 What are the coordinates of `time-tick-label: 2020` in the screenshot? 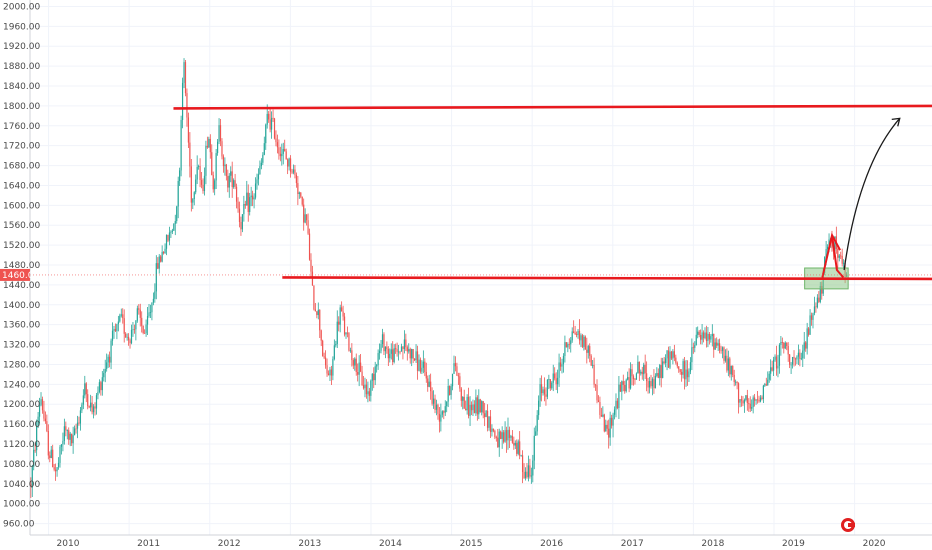 It's located at (874, 544).